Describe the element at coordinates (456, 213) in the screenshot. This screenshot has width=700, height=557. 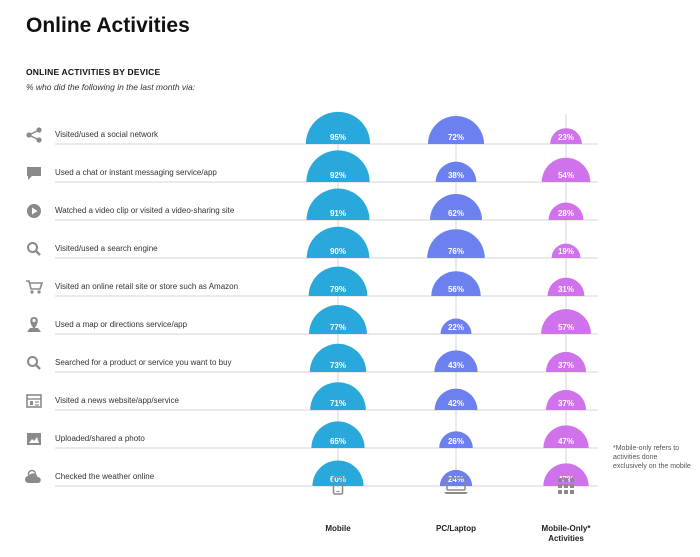
I see `value-label: 62%` at that location.